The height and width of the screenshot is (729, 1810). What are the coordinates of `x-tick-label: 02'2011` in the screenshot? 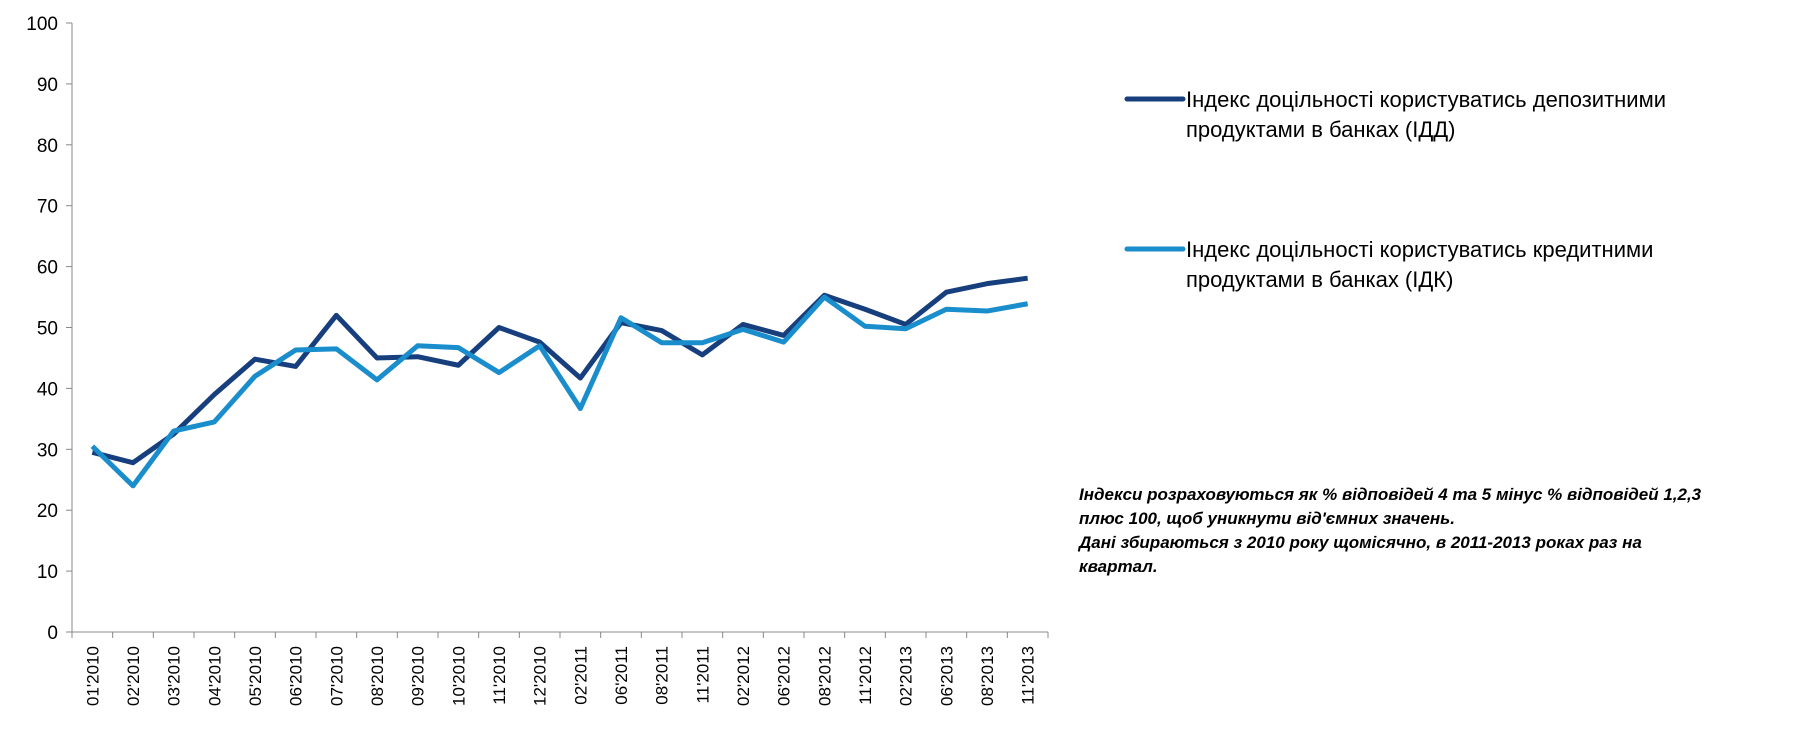 It's located at (580, 675).